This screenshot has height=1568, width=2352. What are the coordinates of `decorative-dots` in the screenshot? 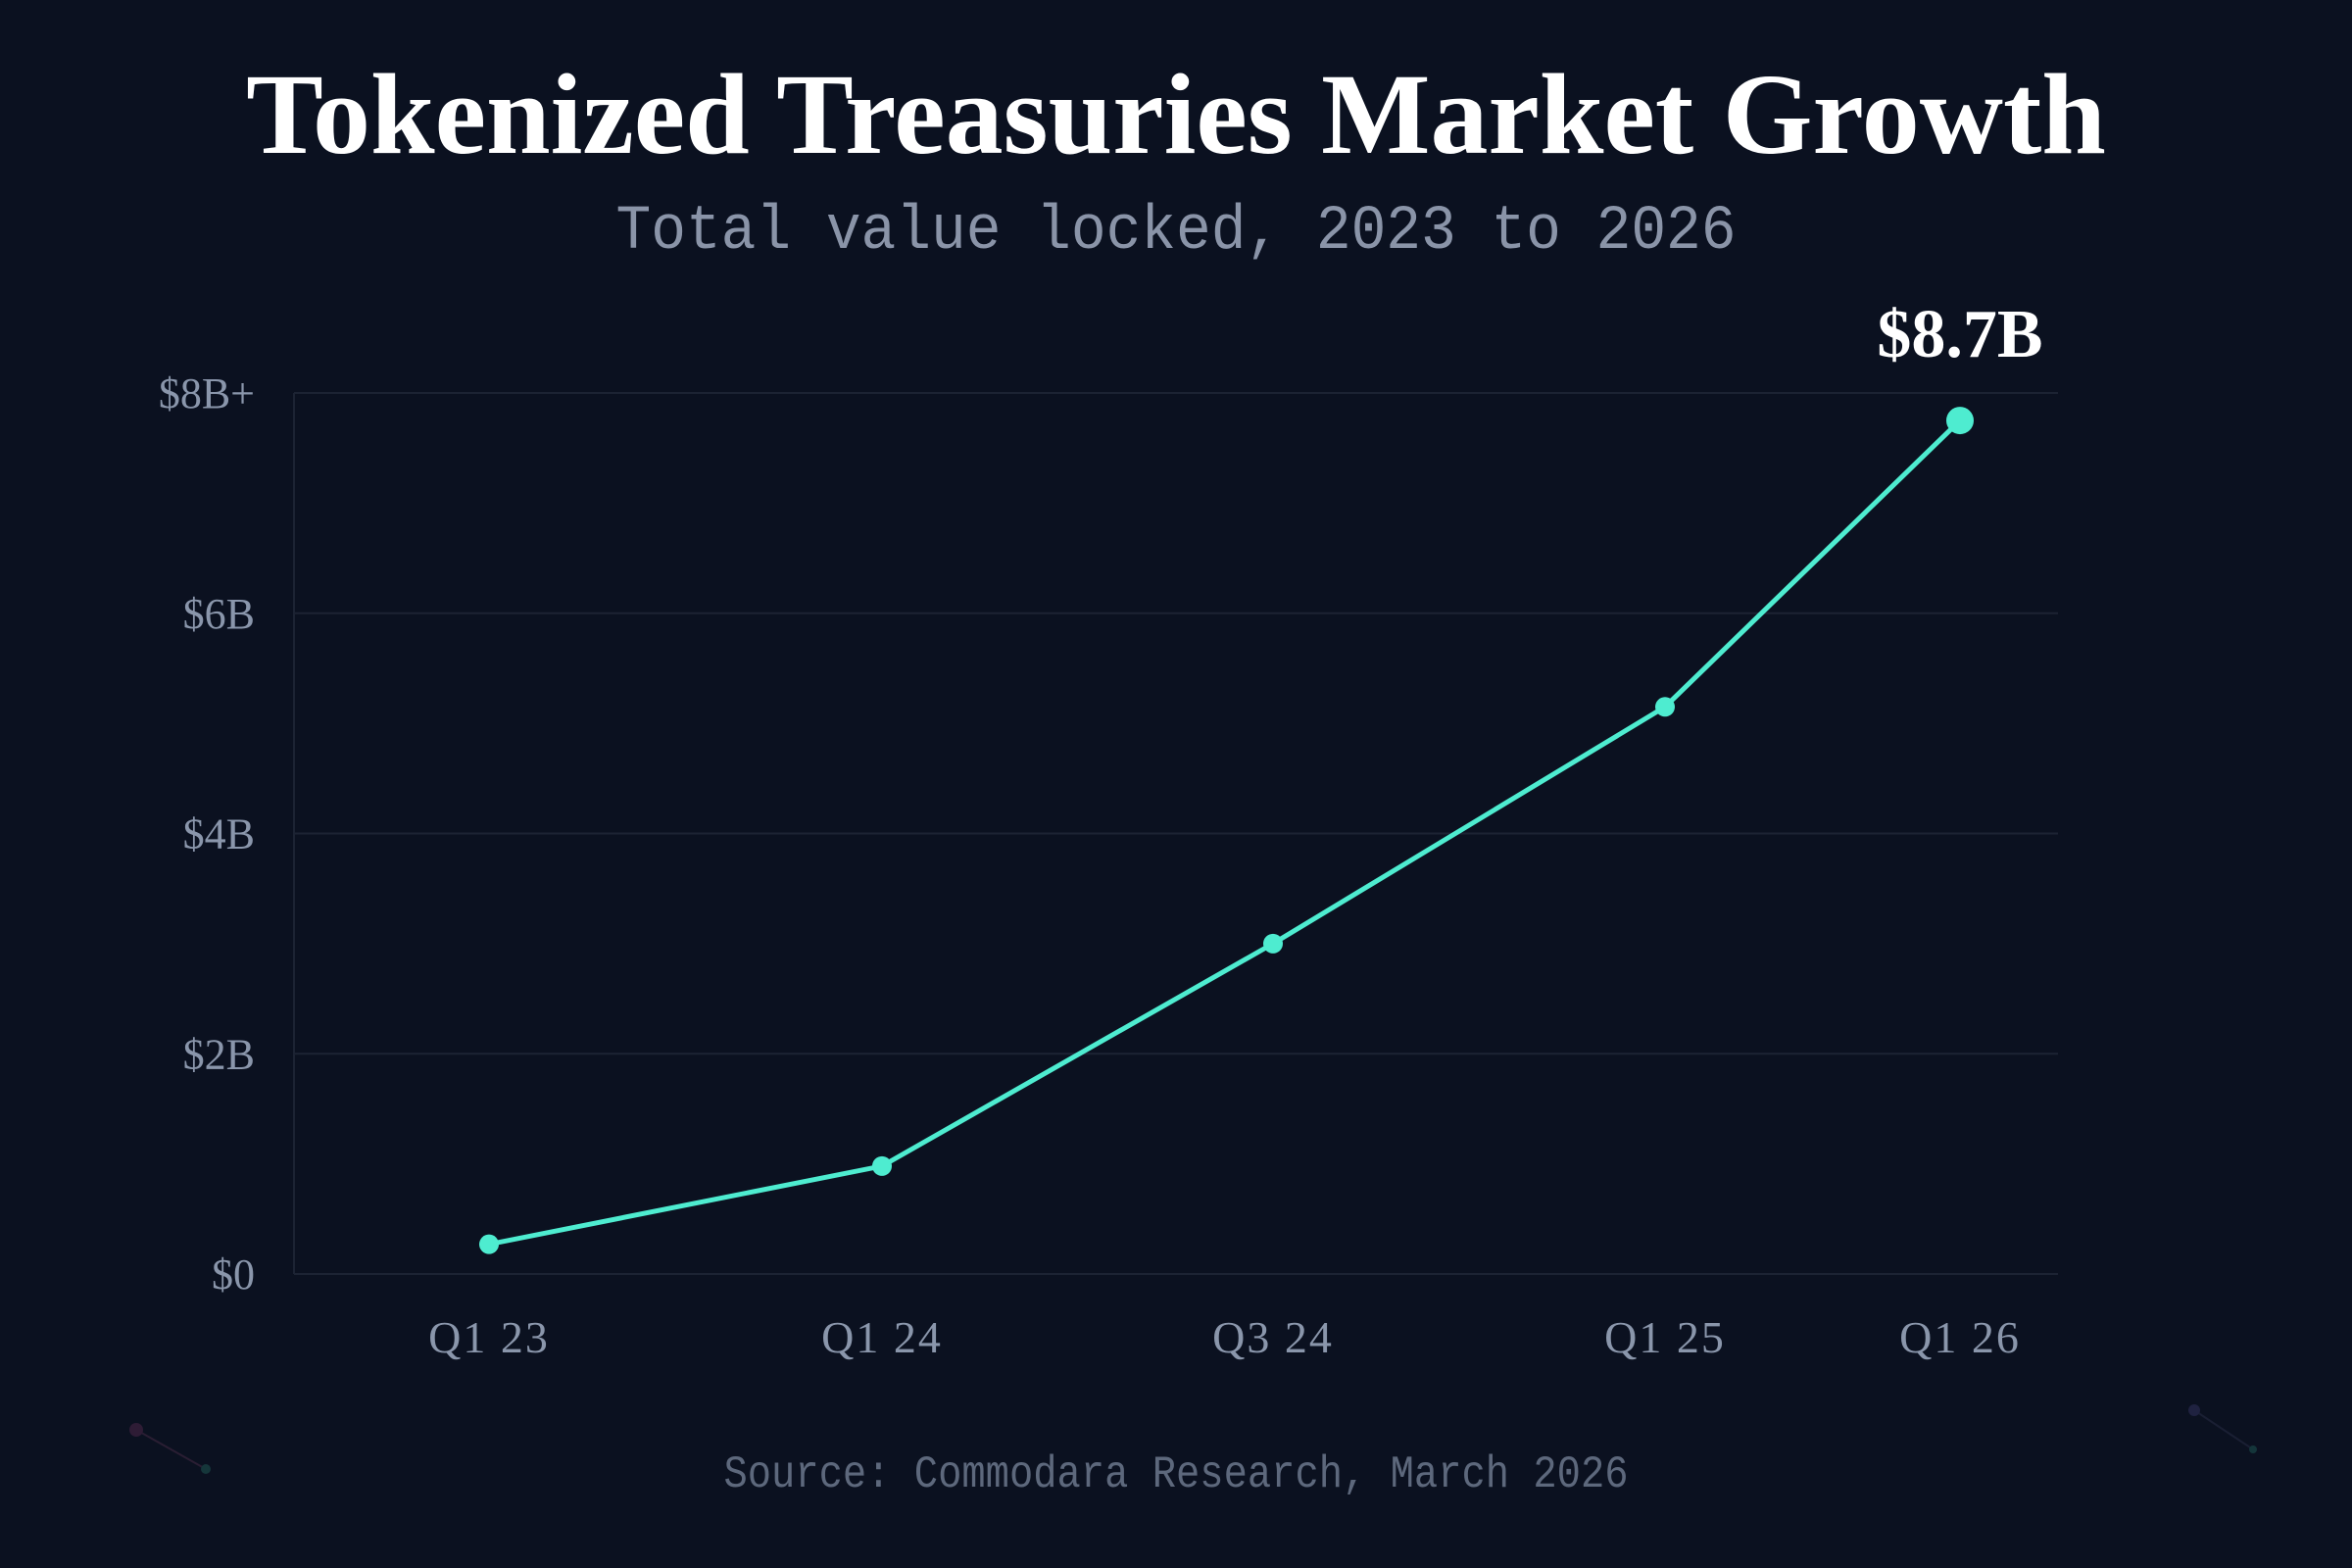 It's located at (1193, 1439).